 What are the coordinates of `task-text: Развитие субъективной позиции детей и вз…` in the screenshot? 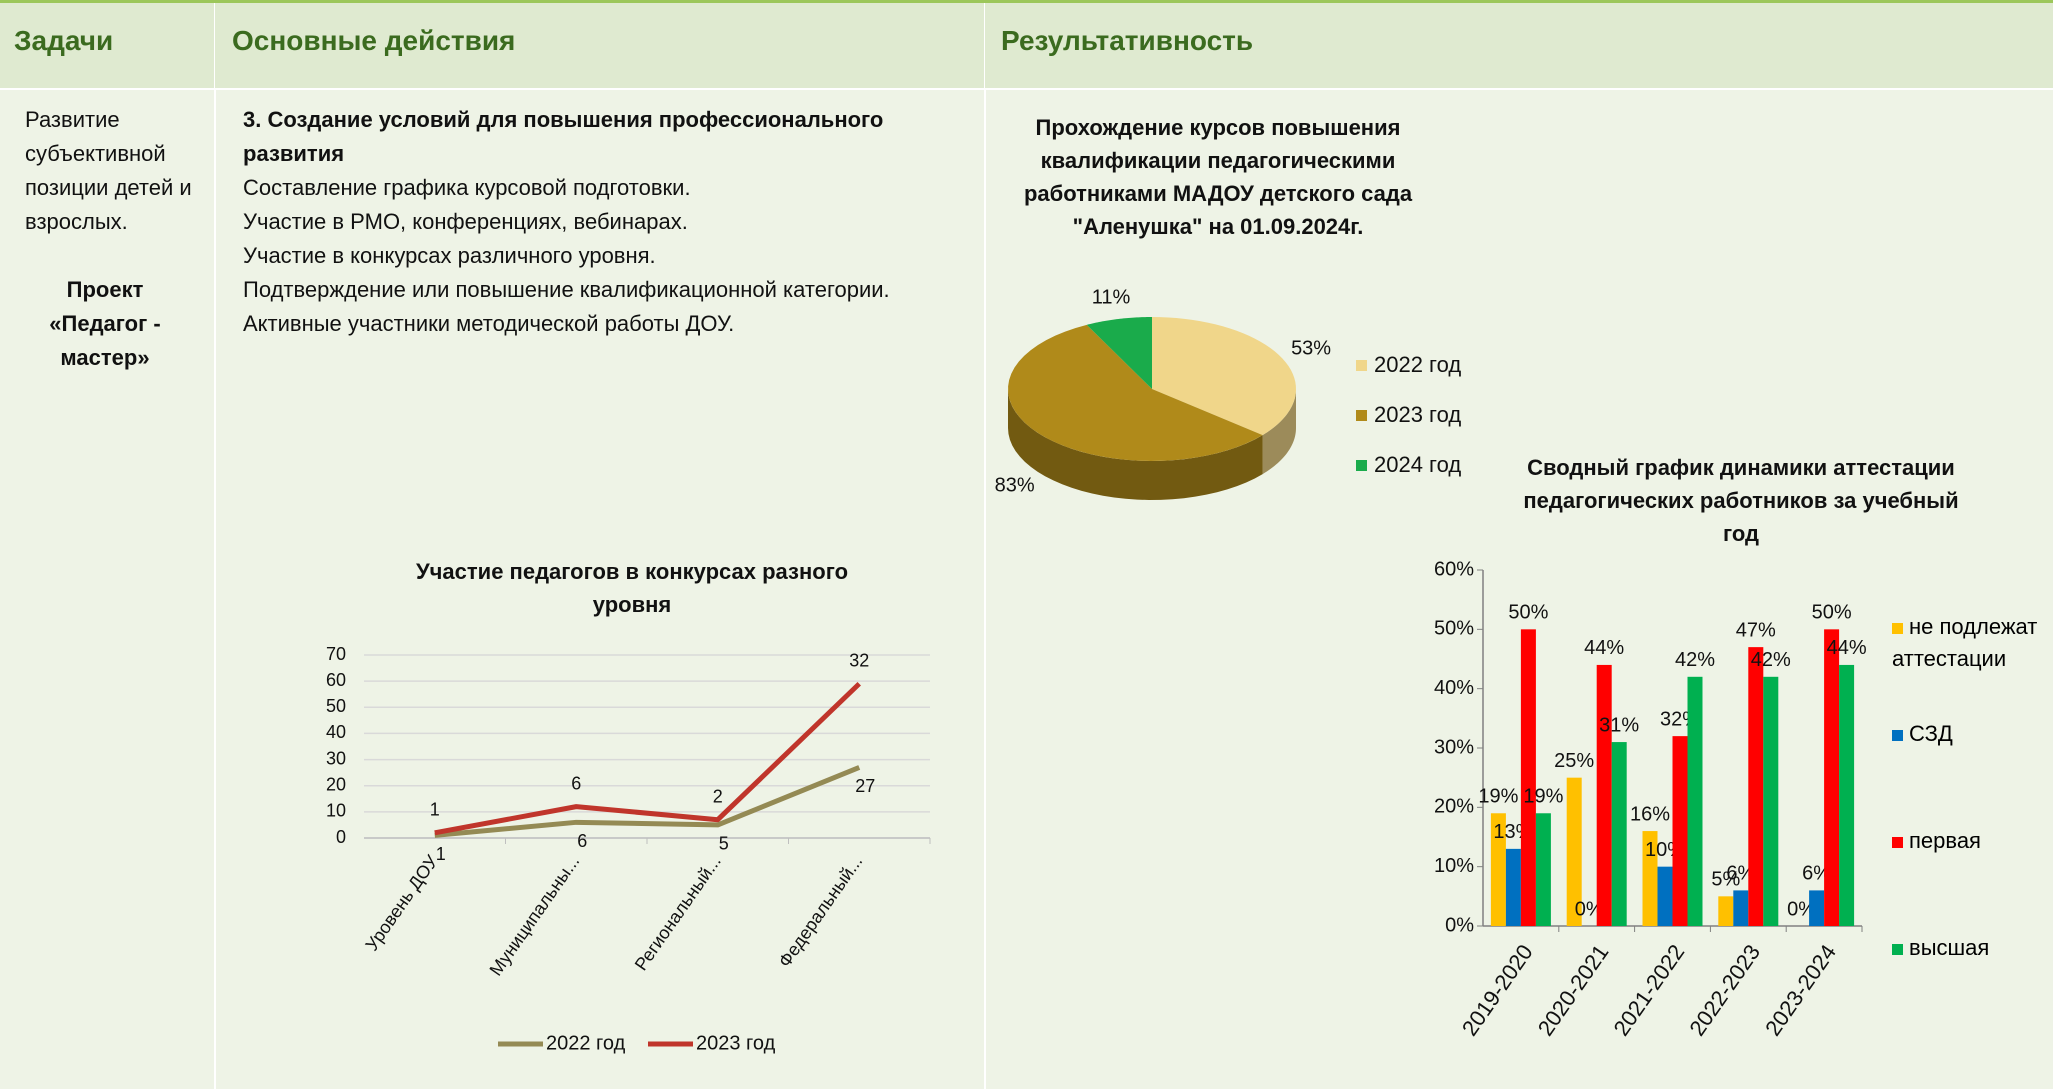 It's located at (108, 170).